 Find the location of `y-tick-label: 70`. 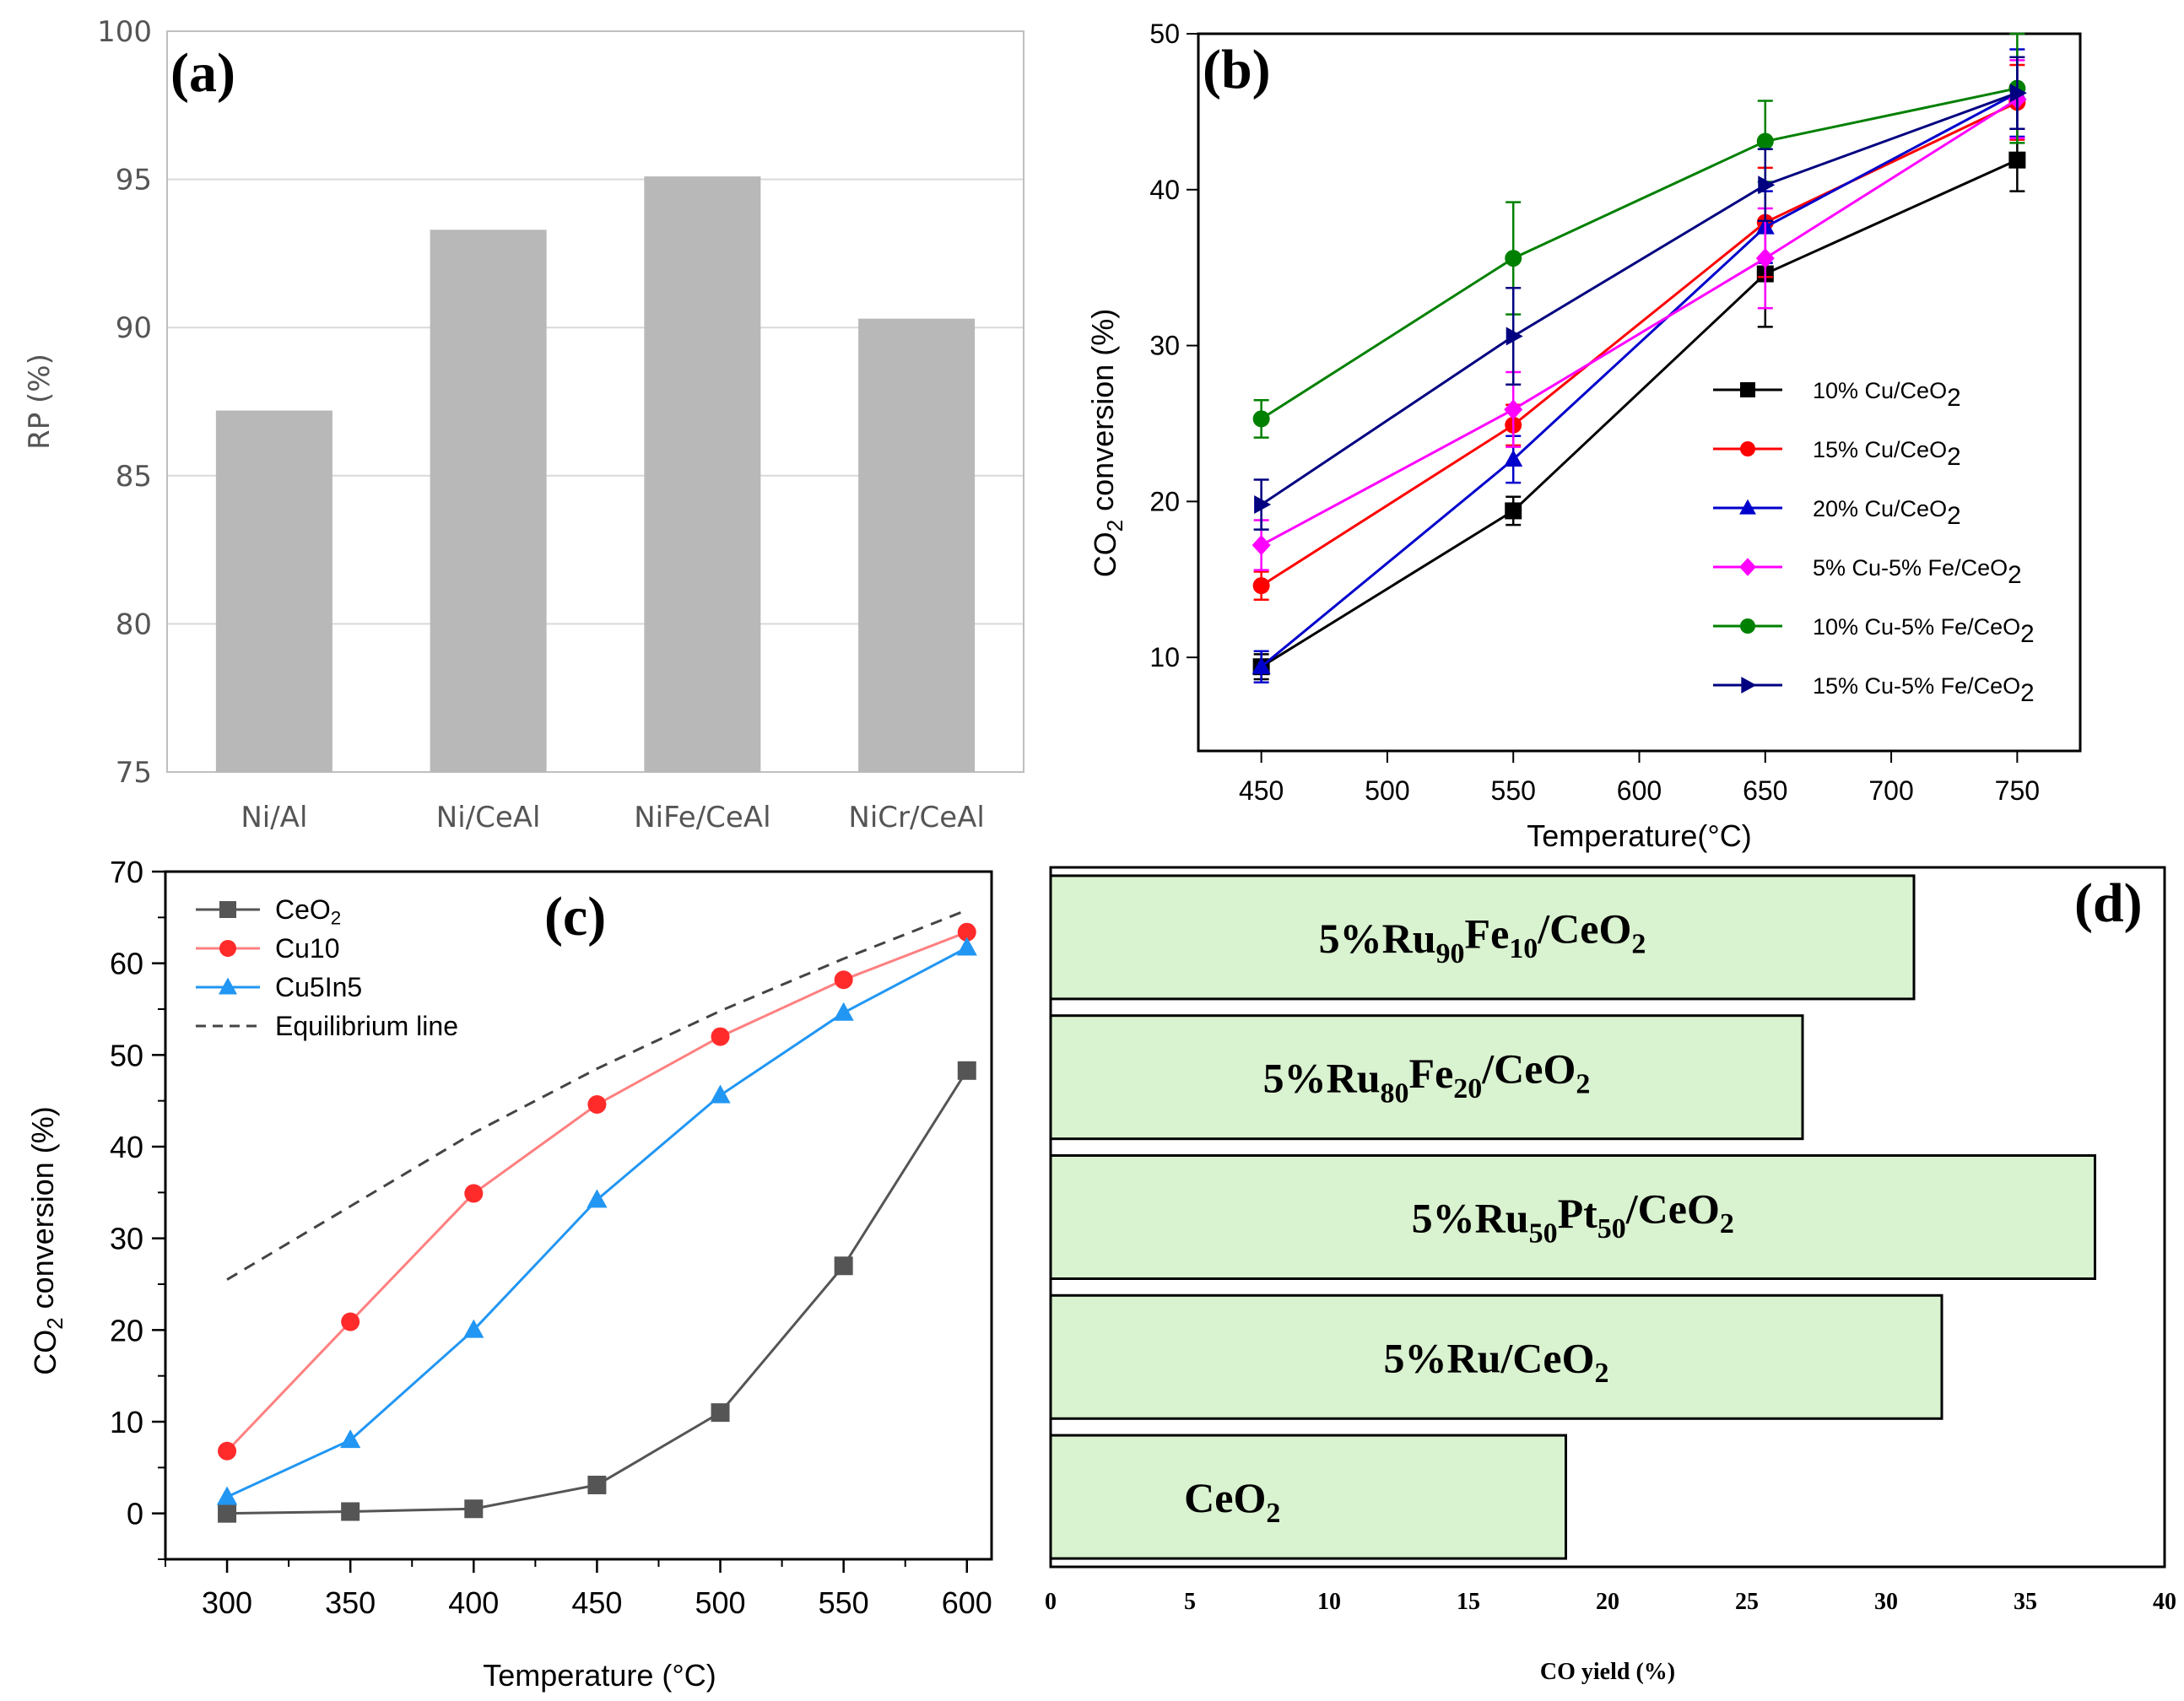

y-tick-label: 70 is located at coordinates (126, 872).